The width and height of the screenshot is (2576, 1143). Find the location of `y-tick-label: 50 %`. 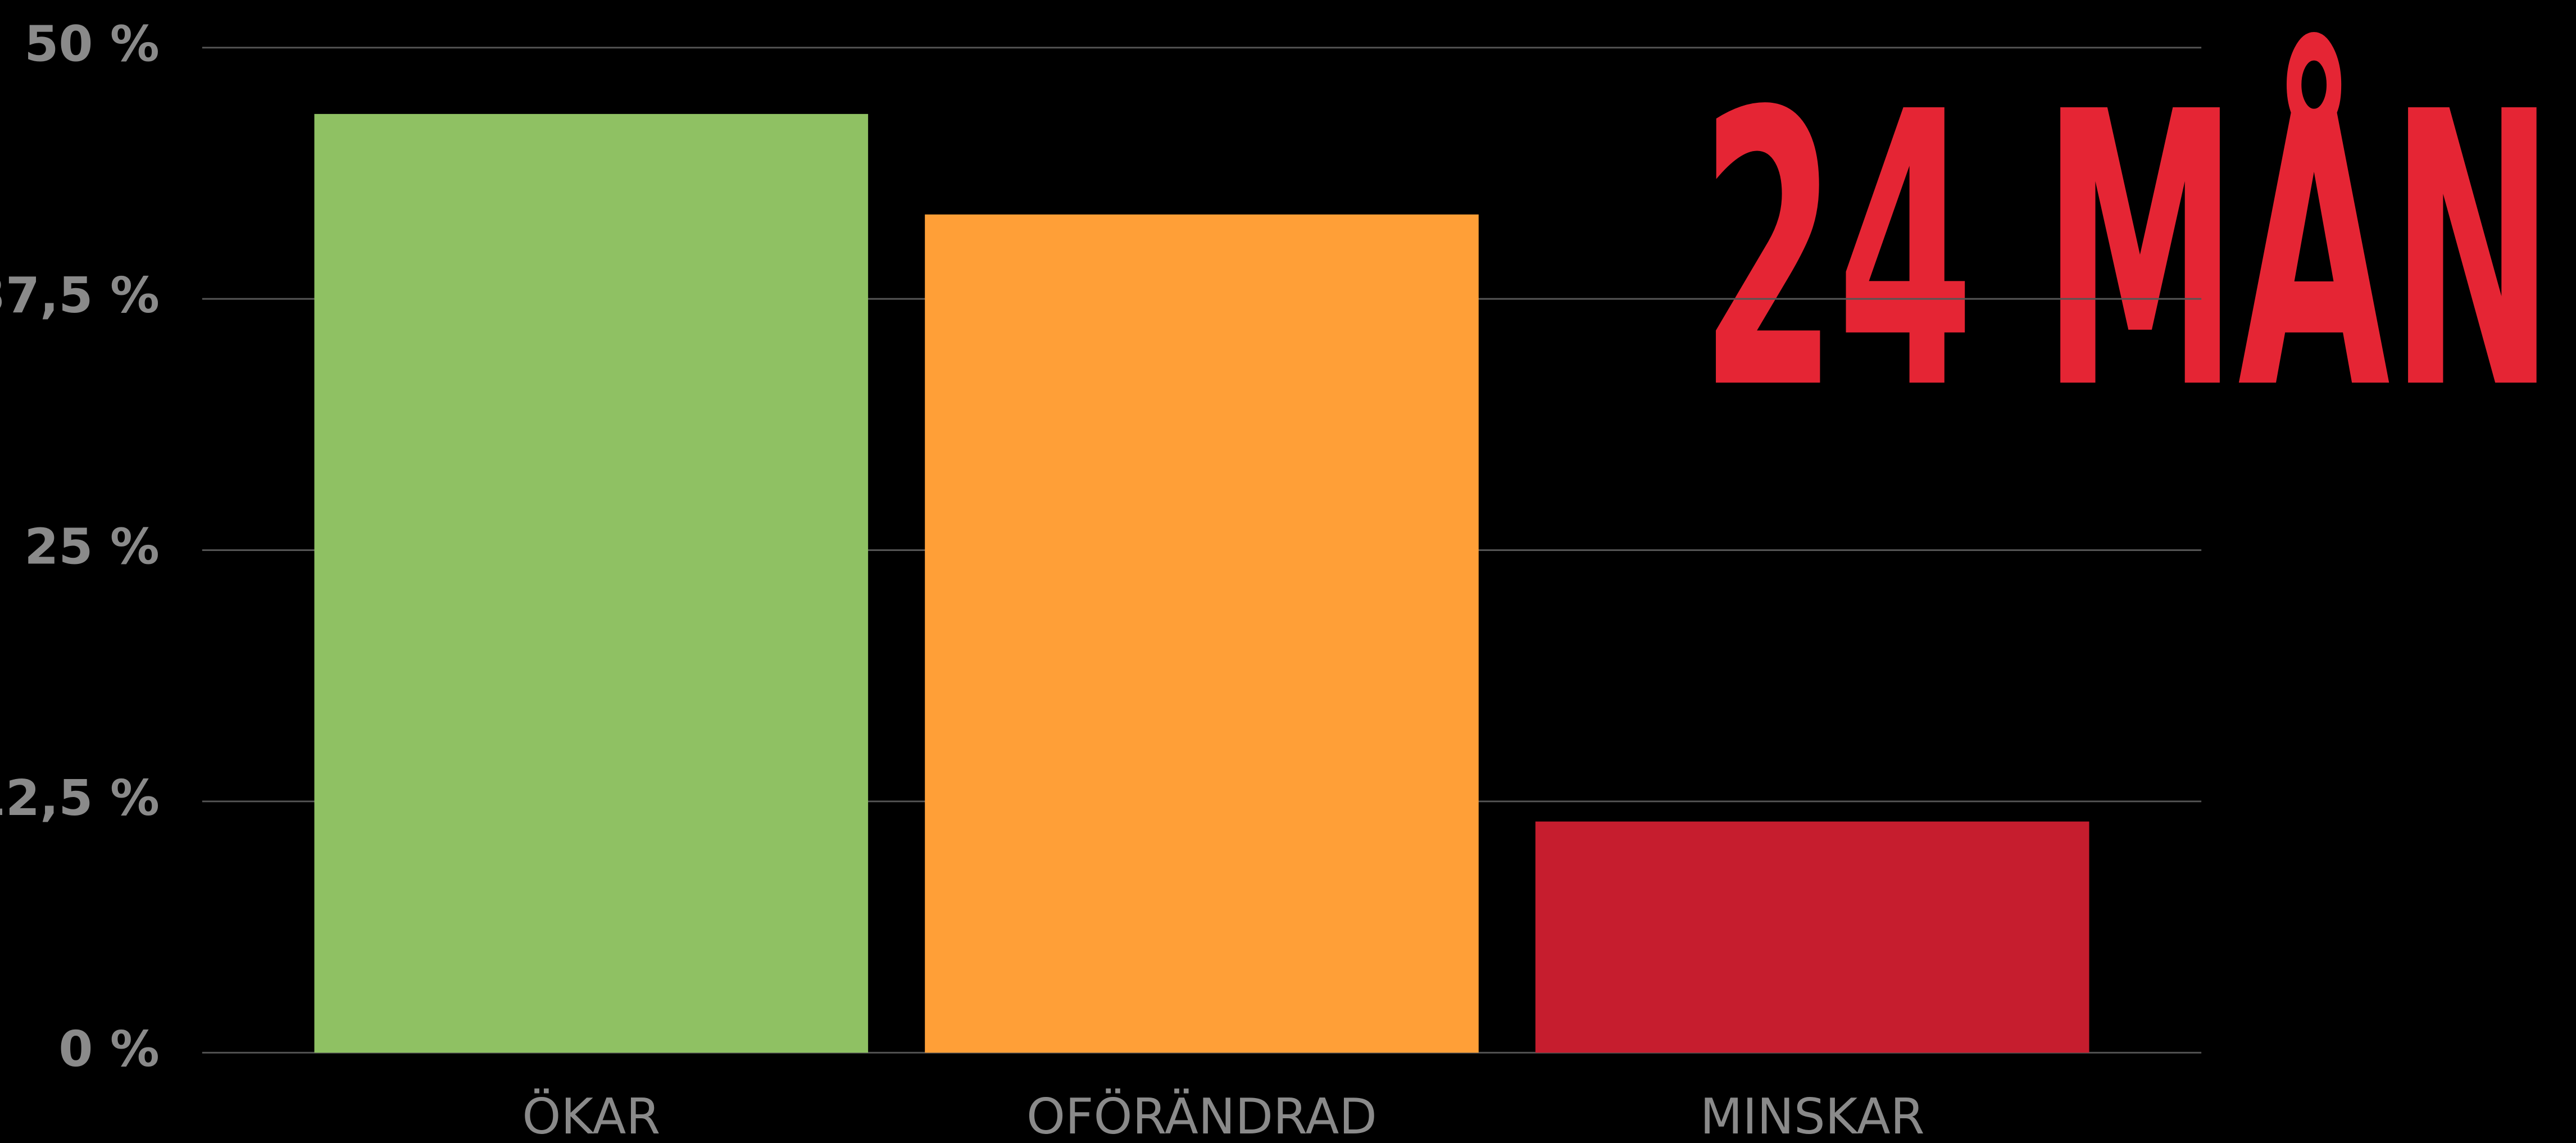

y-tick-label: 50 % is located at coordinates (92, 45).